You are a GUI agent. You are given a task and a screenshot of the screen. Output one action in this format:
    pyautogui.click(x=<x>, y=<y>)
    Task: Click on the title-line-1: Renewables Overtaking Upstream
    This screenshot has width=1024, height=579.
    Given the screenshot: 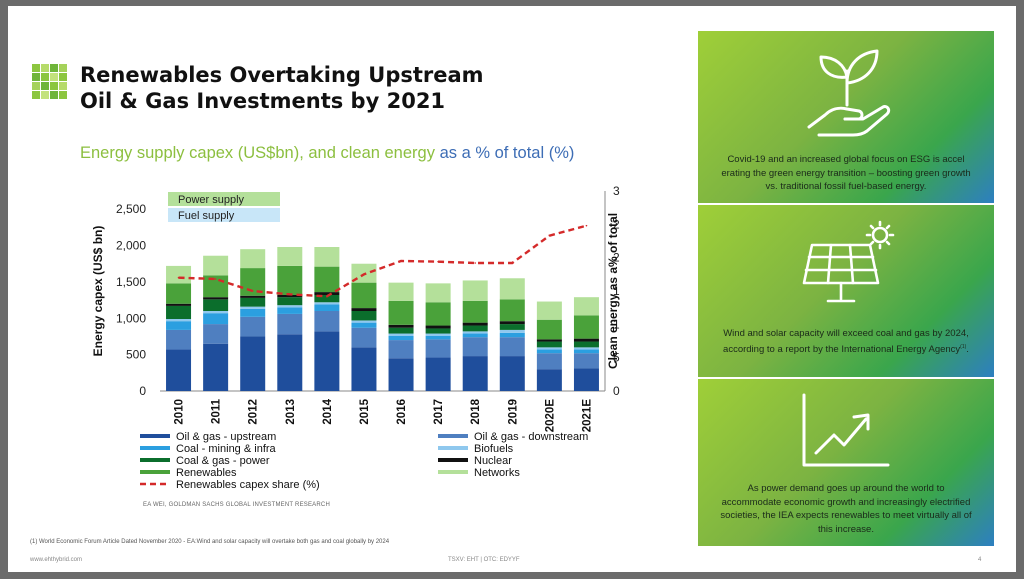 What is the action you would take?
    pyautogui.click(x=282, y=75)
    